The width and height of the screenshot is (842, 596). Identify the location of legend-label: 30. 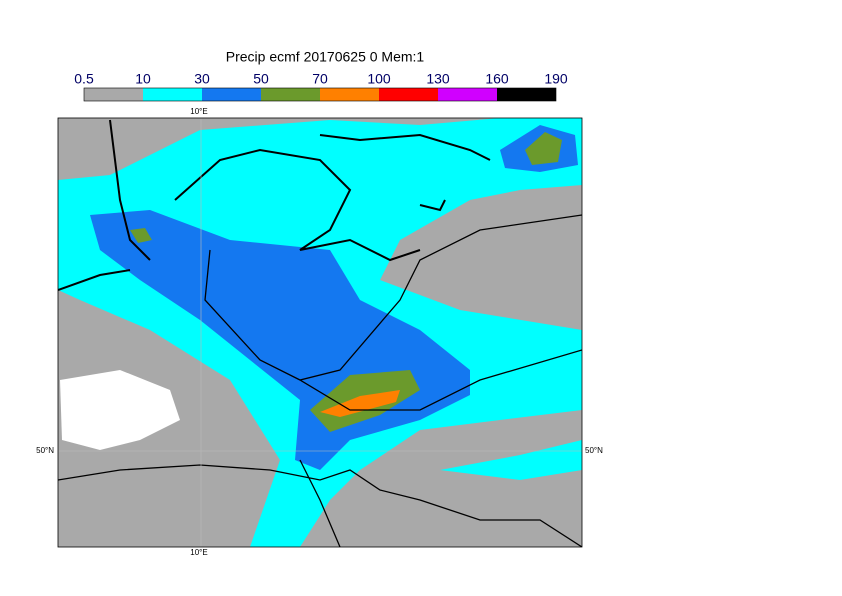
(202, 79).